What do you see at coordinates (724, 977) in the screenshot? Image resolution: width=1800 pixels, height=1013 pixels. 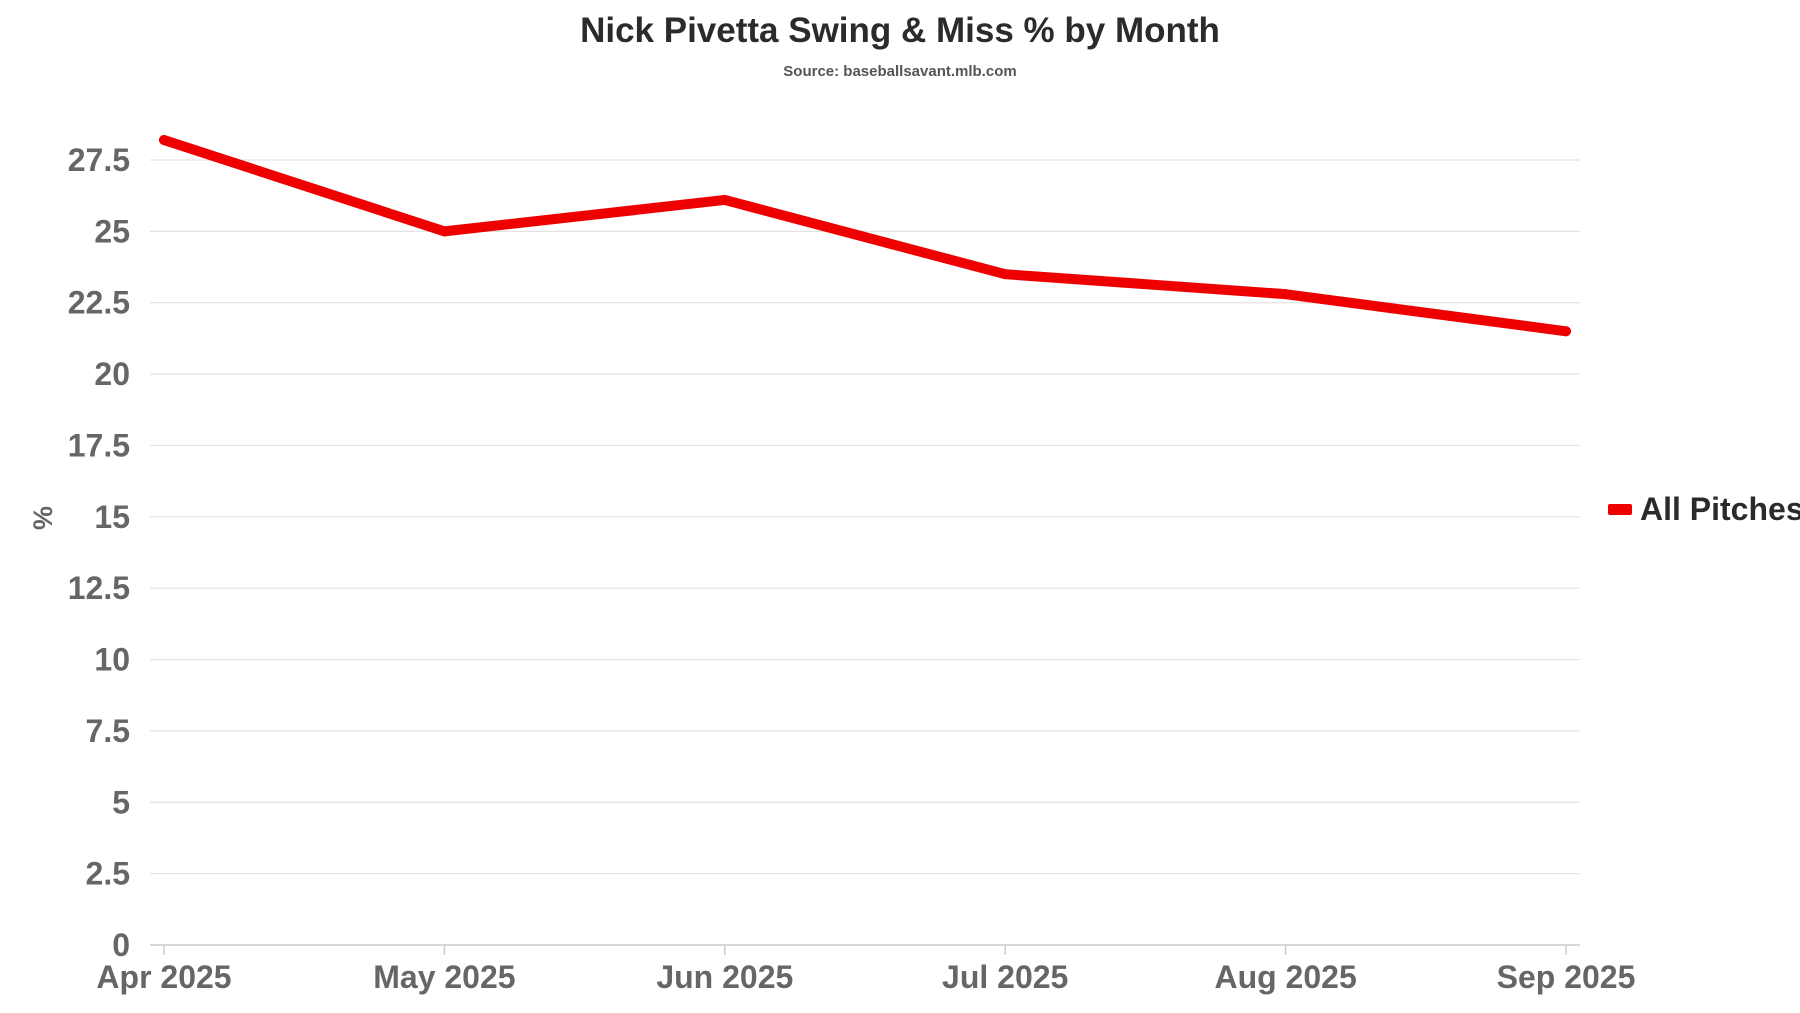 I see `x-tick-label: Jun 2025` at bounding box center [724, 977].